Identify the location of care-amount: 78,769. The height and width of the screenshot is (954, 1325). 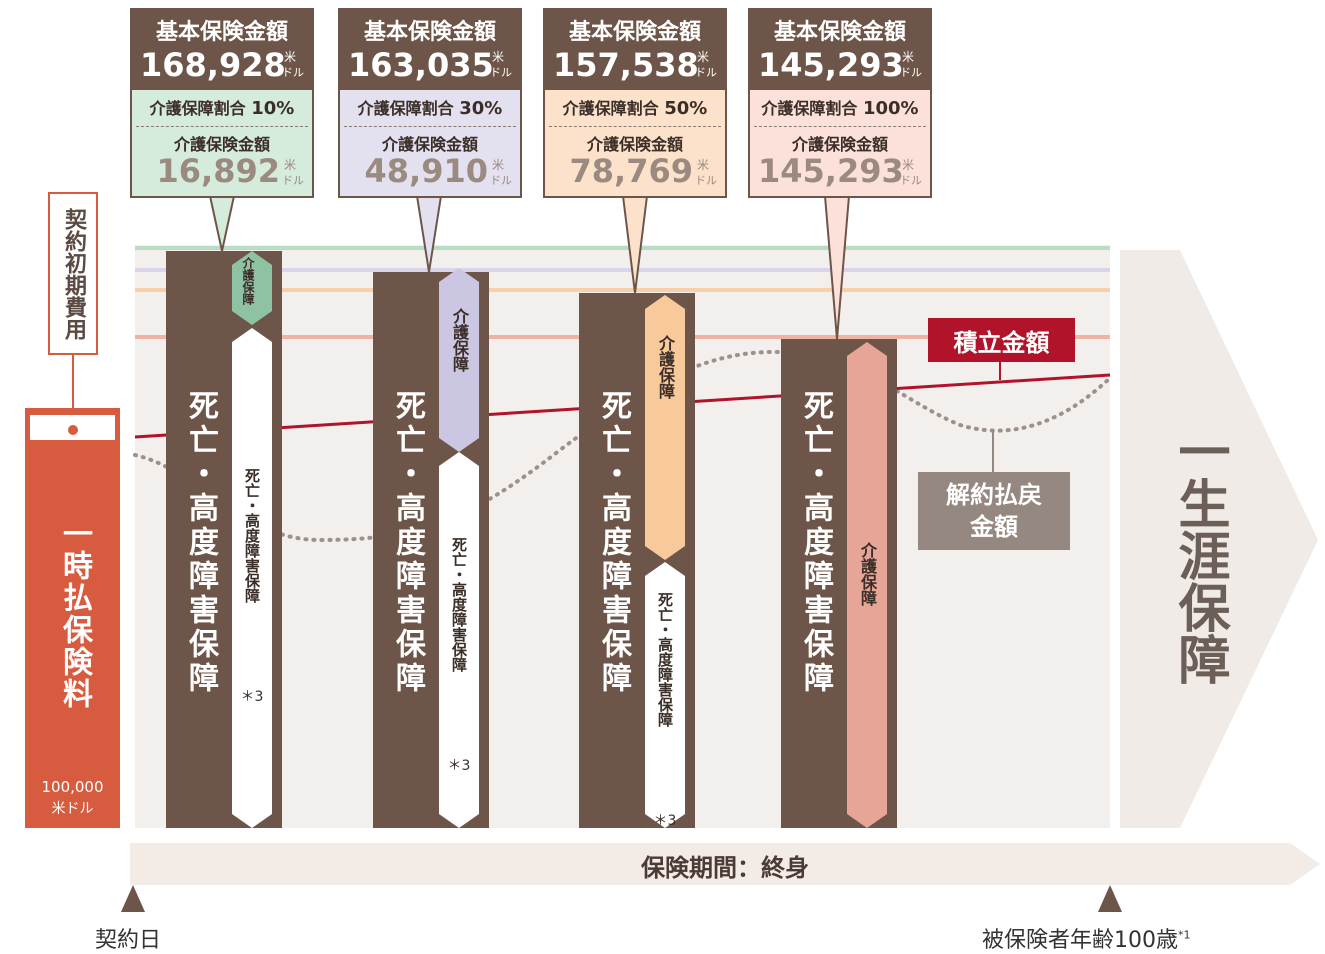
(631, 171).